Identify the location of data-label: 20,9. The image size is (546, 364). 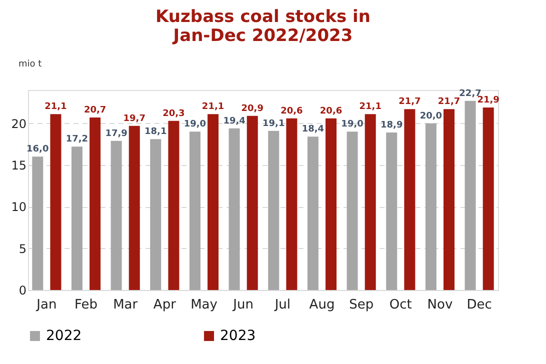
(252, 109).